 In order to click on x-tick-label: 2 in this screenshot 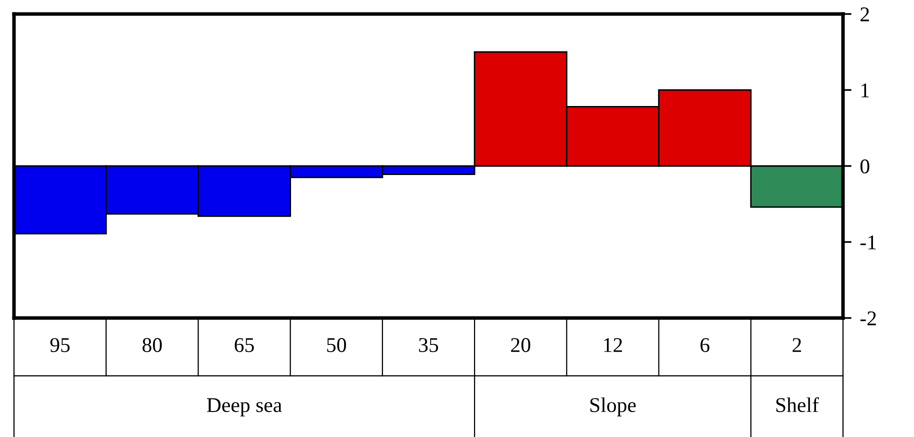, I will do `click(797, 345)`.